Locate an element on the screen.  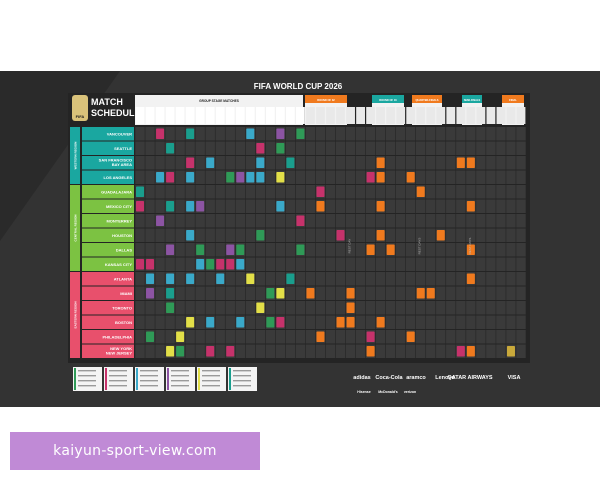
website-url: kaiyun-sport-view.com is located at coordinates (135, 451).